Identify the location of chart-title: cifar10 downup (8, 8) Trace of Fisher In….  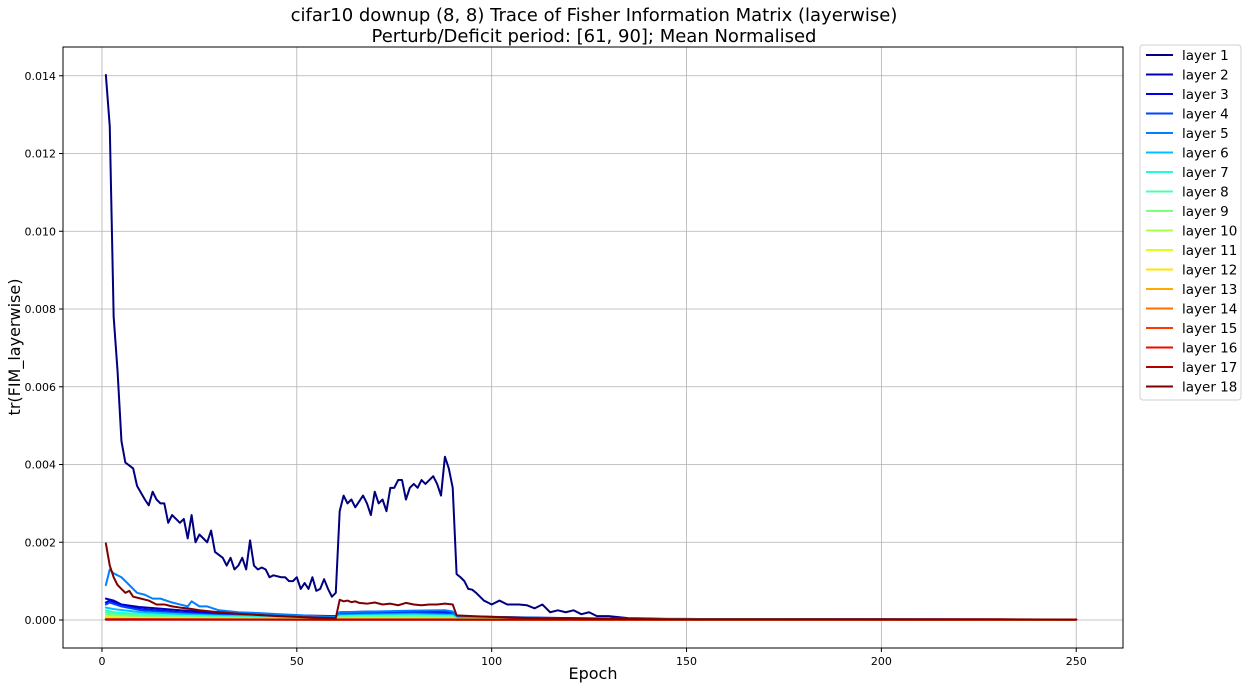
(594, 15).